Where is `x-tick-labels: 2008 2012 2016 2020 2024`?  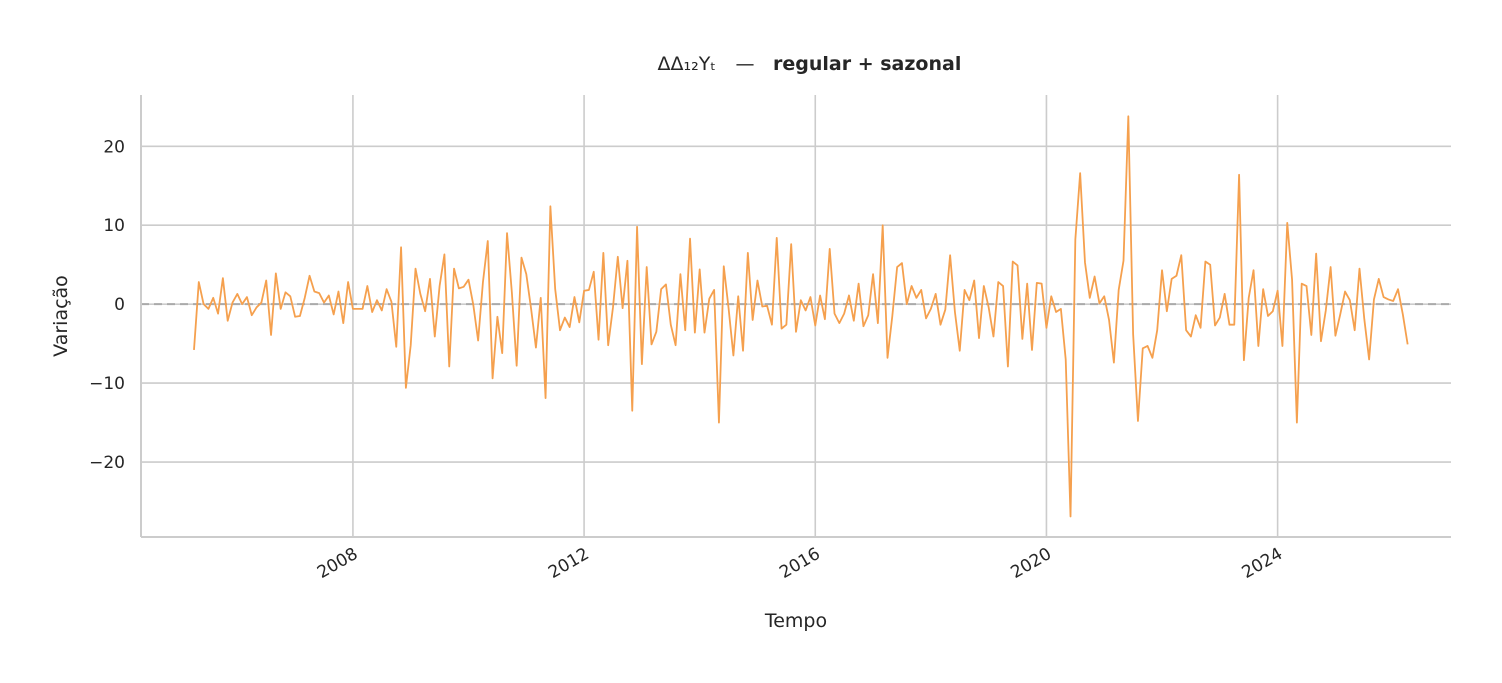 x-tick-labels: 2008 2012 2016 2020 2024 is located at coordinates (800, 563).